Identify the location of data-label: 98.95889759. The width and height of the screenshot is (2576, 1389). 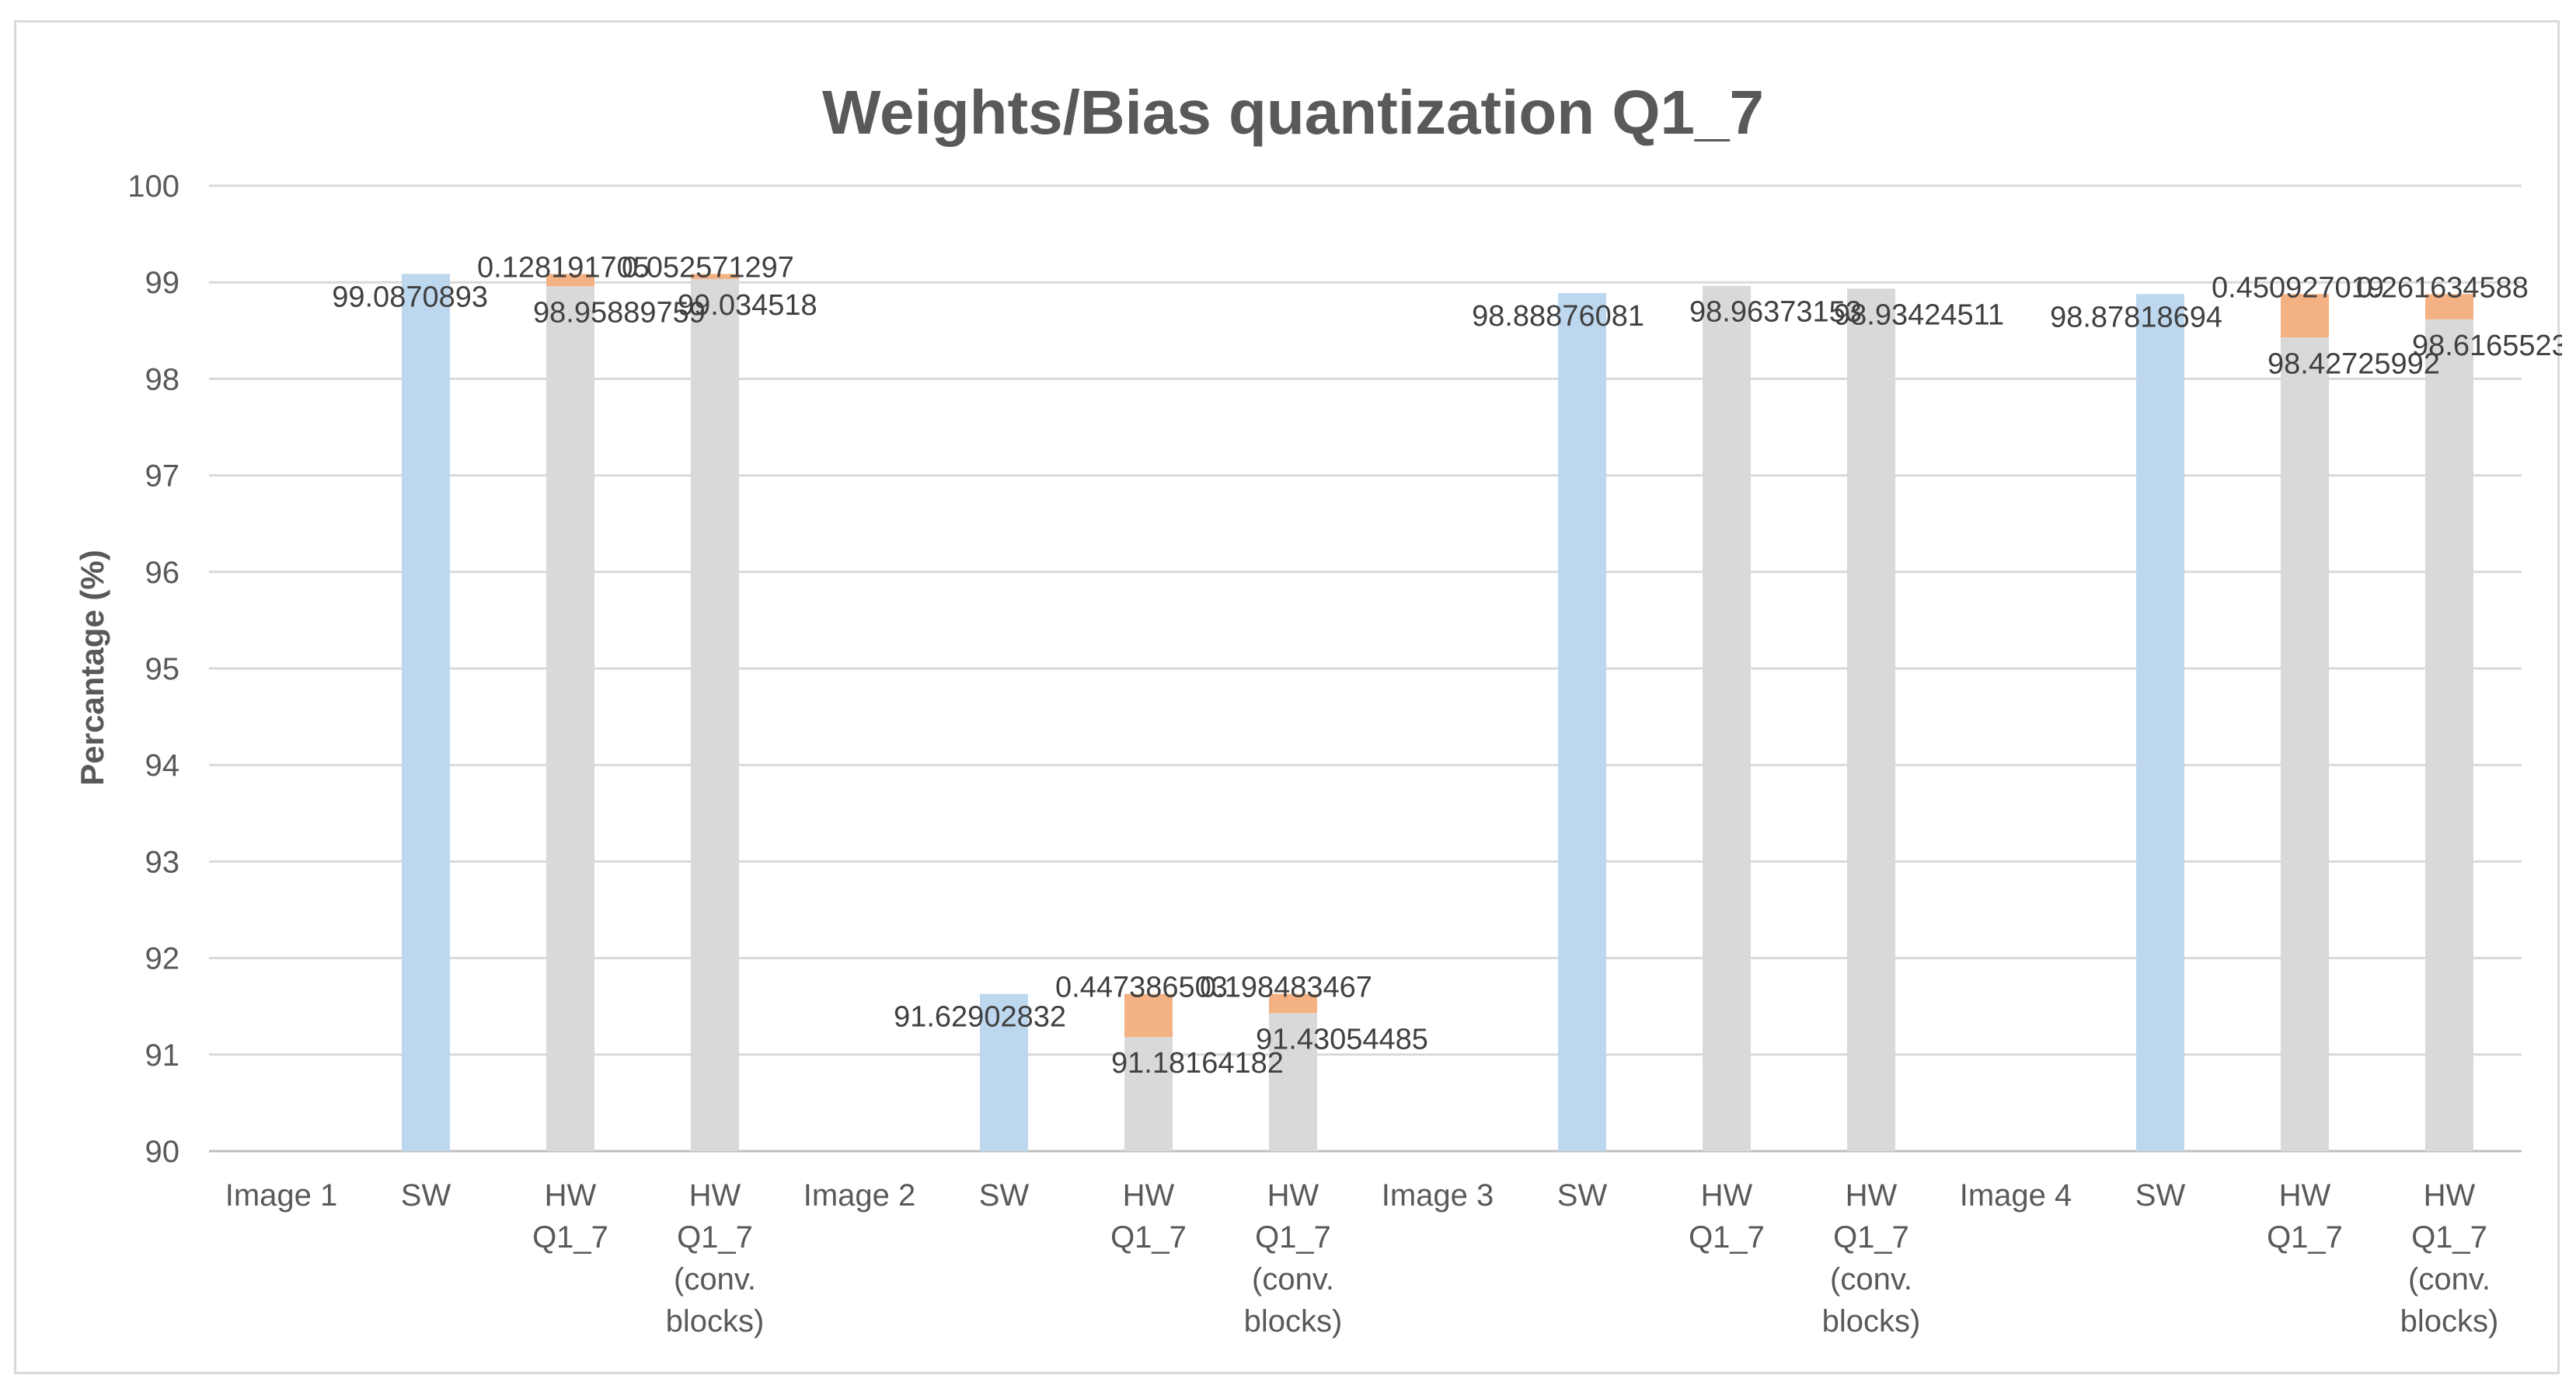
(619, 312).